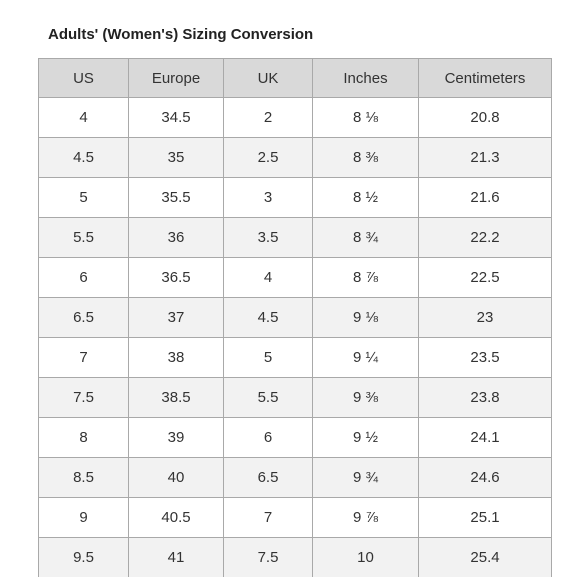 This screenshot has height=580, width=580. What do you see at coordinates (268, 117) in the screenshot?
I see `cell-uk: 2` at bounding box center [268, 117].